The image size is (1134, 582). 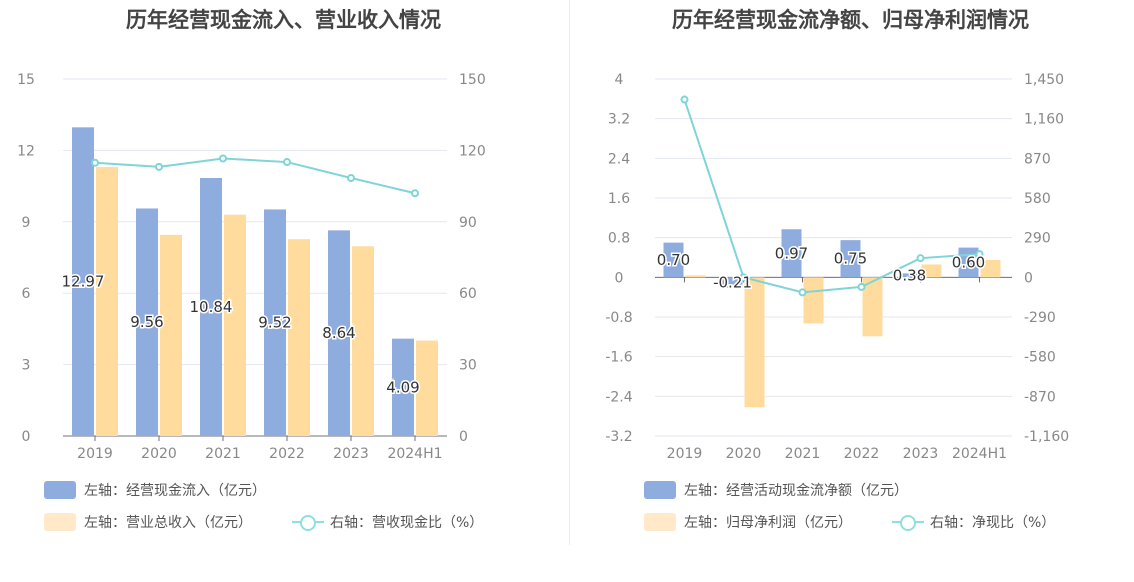 I want to click on left-axis-tick-label: -3.2, so click(x=618, y=437).